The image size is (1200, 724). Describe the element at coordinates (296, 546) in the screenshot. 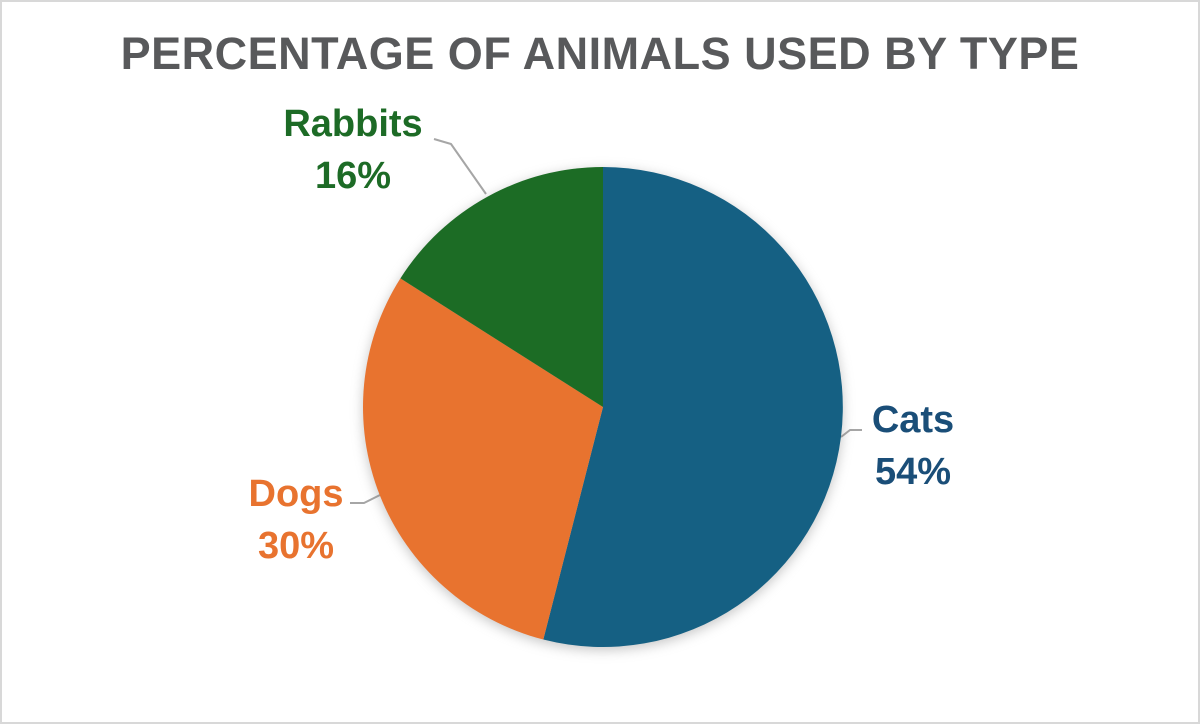

I see `label-dogs-percent: 30%` at that location.